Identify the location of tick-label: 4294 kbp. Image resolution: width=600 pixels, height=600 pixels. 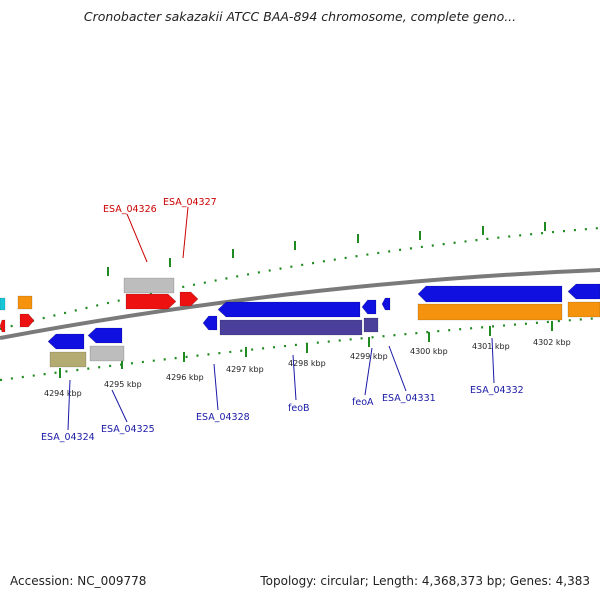
(63, 393).